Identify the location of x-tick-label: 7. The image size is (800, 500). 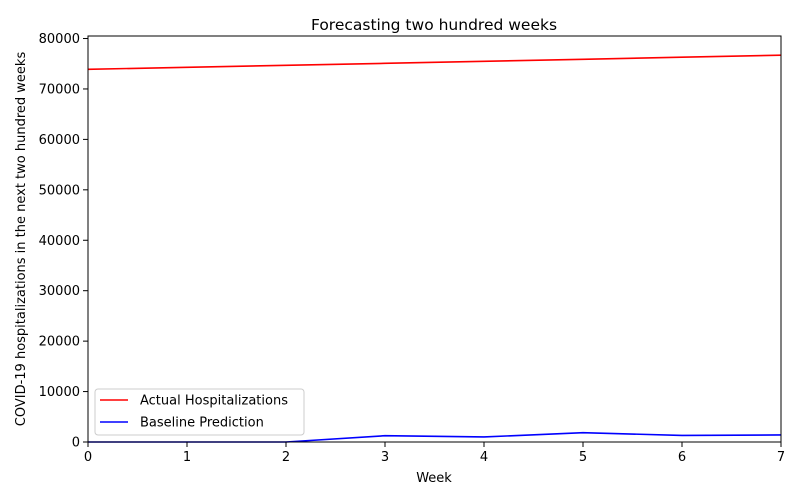
(781, 457).